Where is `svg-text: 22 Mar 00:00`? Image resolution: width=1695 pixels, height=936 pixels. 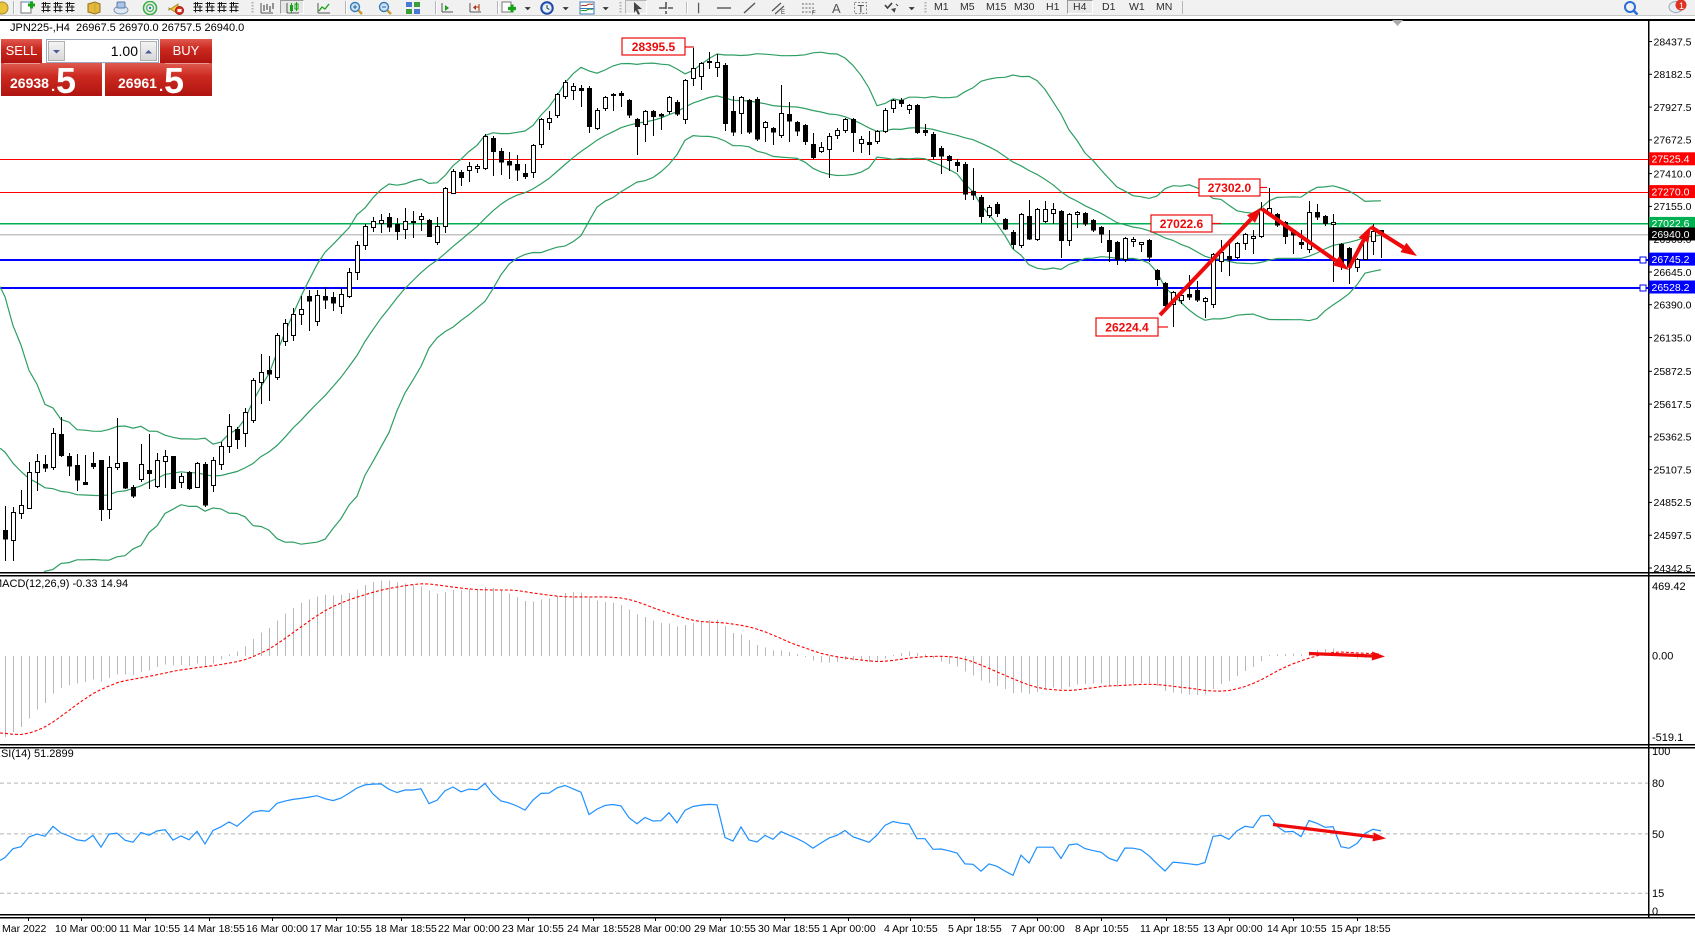 svg-text: 22 Mar 00:00 is located at coordinates (469, 929).